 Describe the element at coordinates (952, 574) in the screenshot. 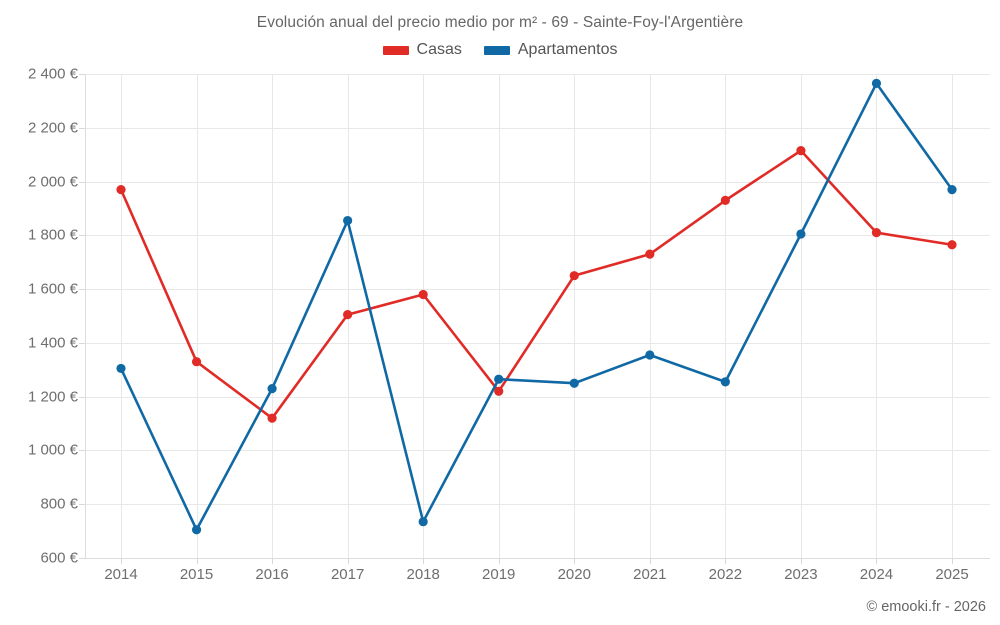

I see `x-tick-label: 2025` at that location.